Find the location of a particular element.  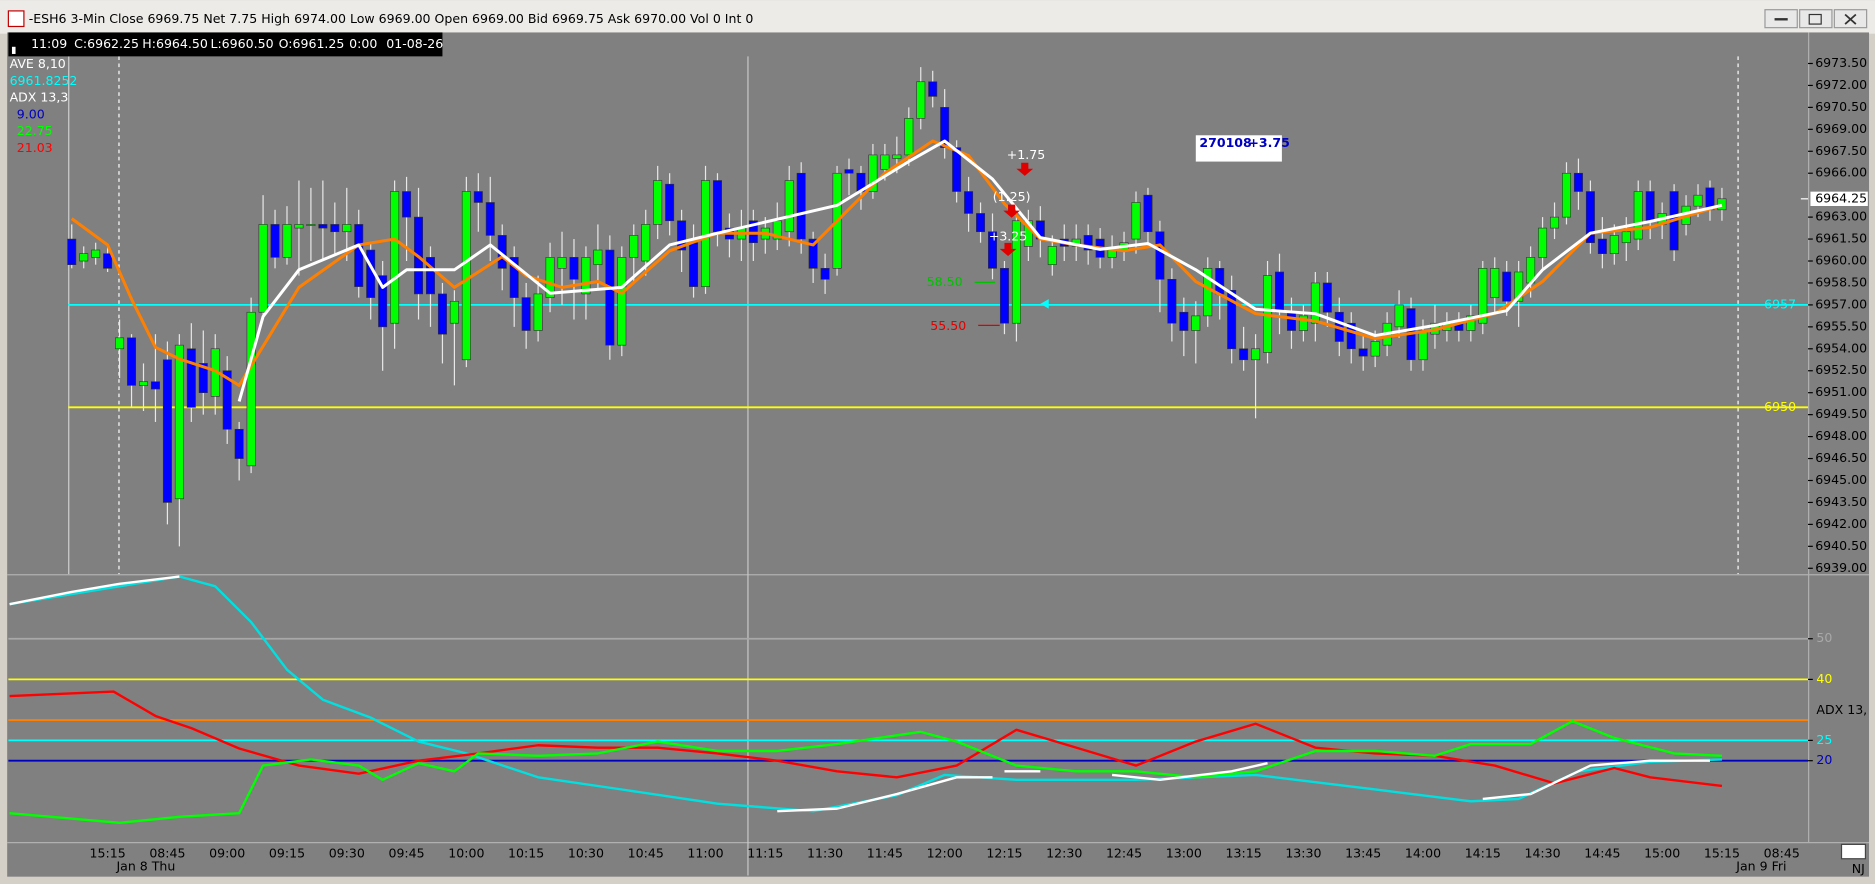

price-level-label: 6950 is located at coordinates (1780, 406).